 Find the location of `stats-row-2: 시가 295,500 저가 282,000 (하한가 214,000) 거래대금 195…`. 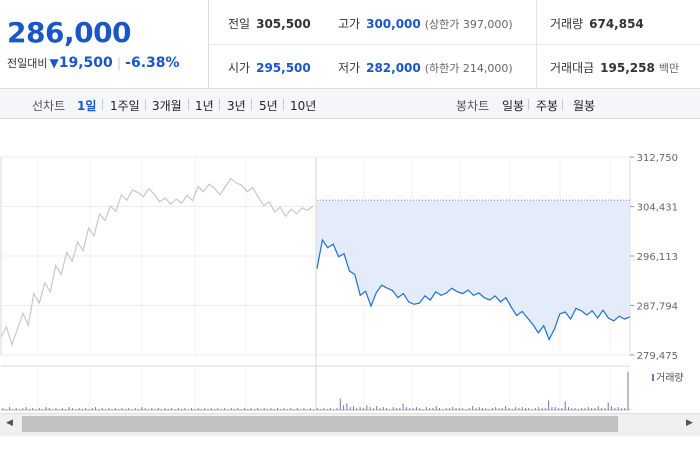

stats-row-2: 시가 295,500 저가 282,000 (하한가 214,000) 거래대금 195… is located at coordinates (454, 66).